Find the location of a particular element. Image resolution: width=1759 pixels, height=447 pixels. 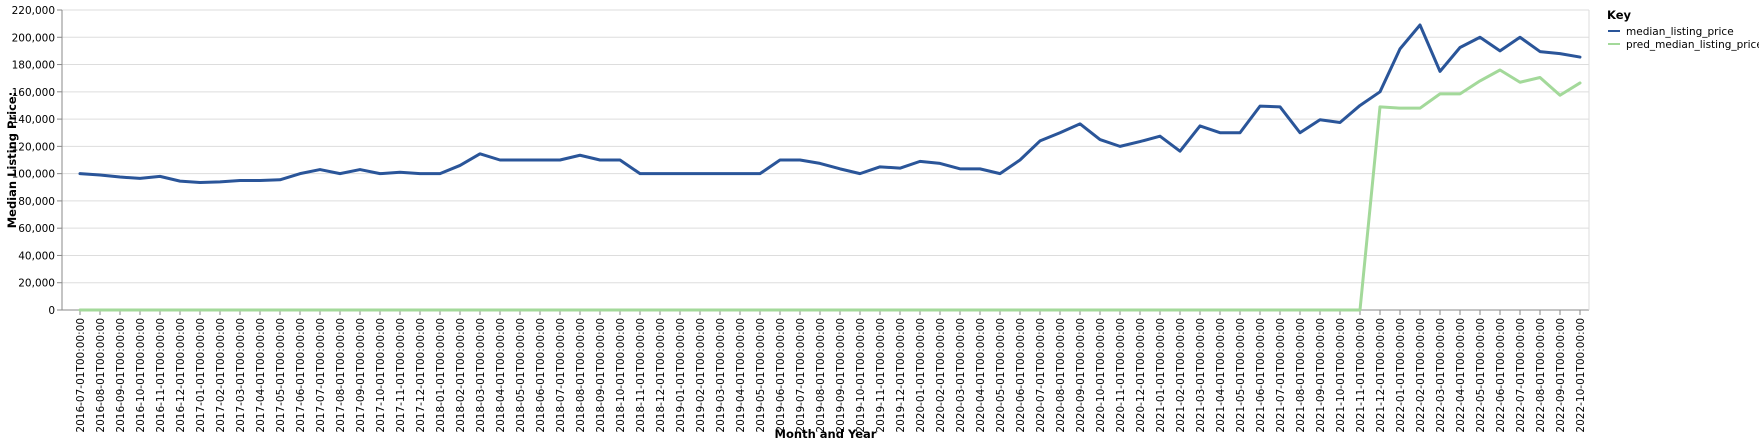

x-tick-label: 2018-02-01T00:00:00 is located at coordinates (461, 375).